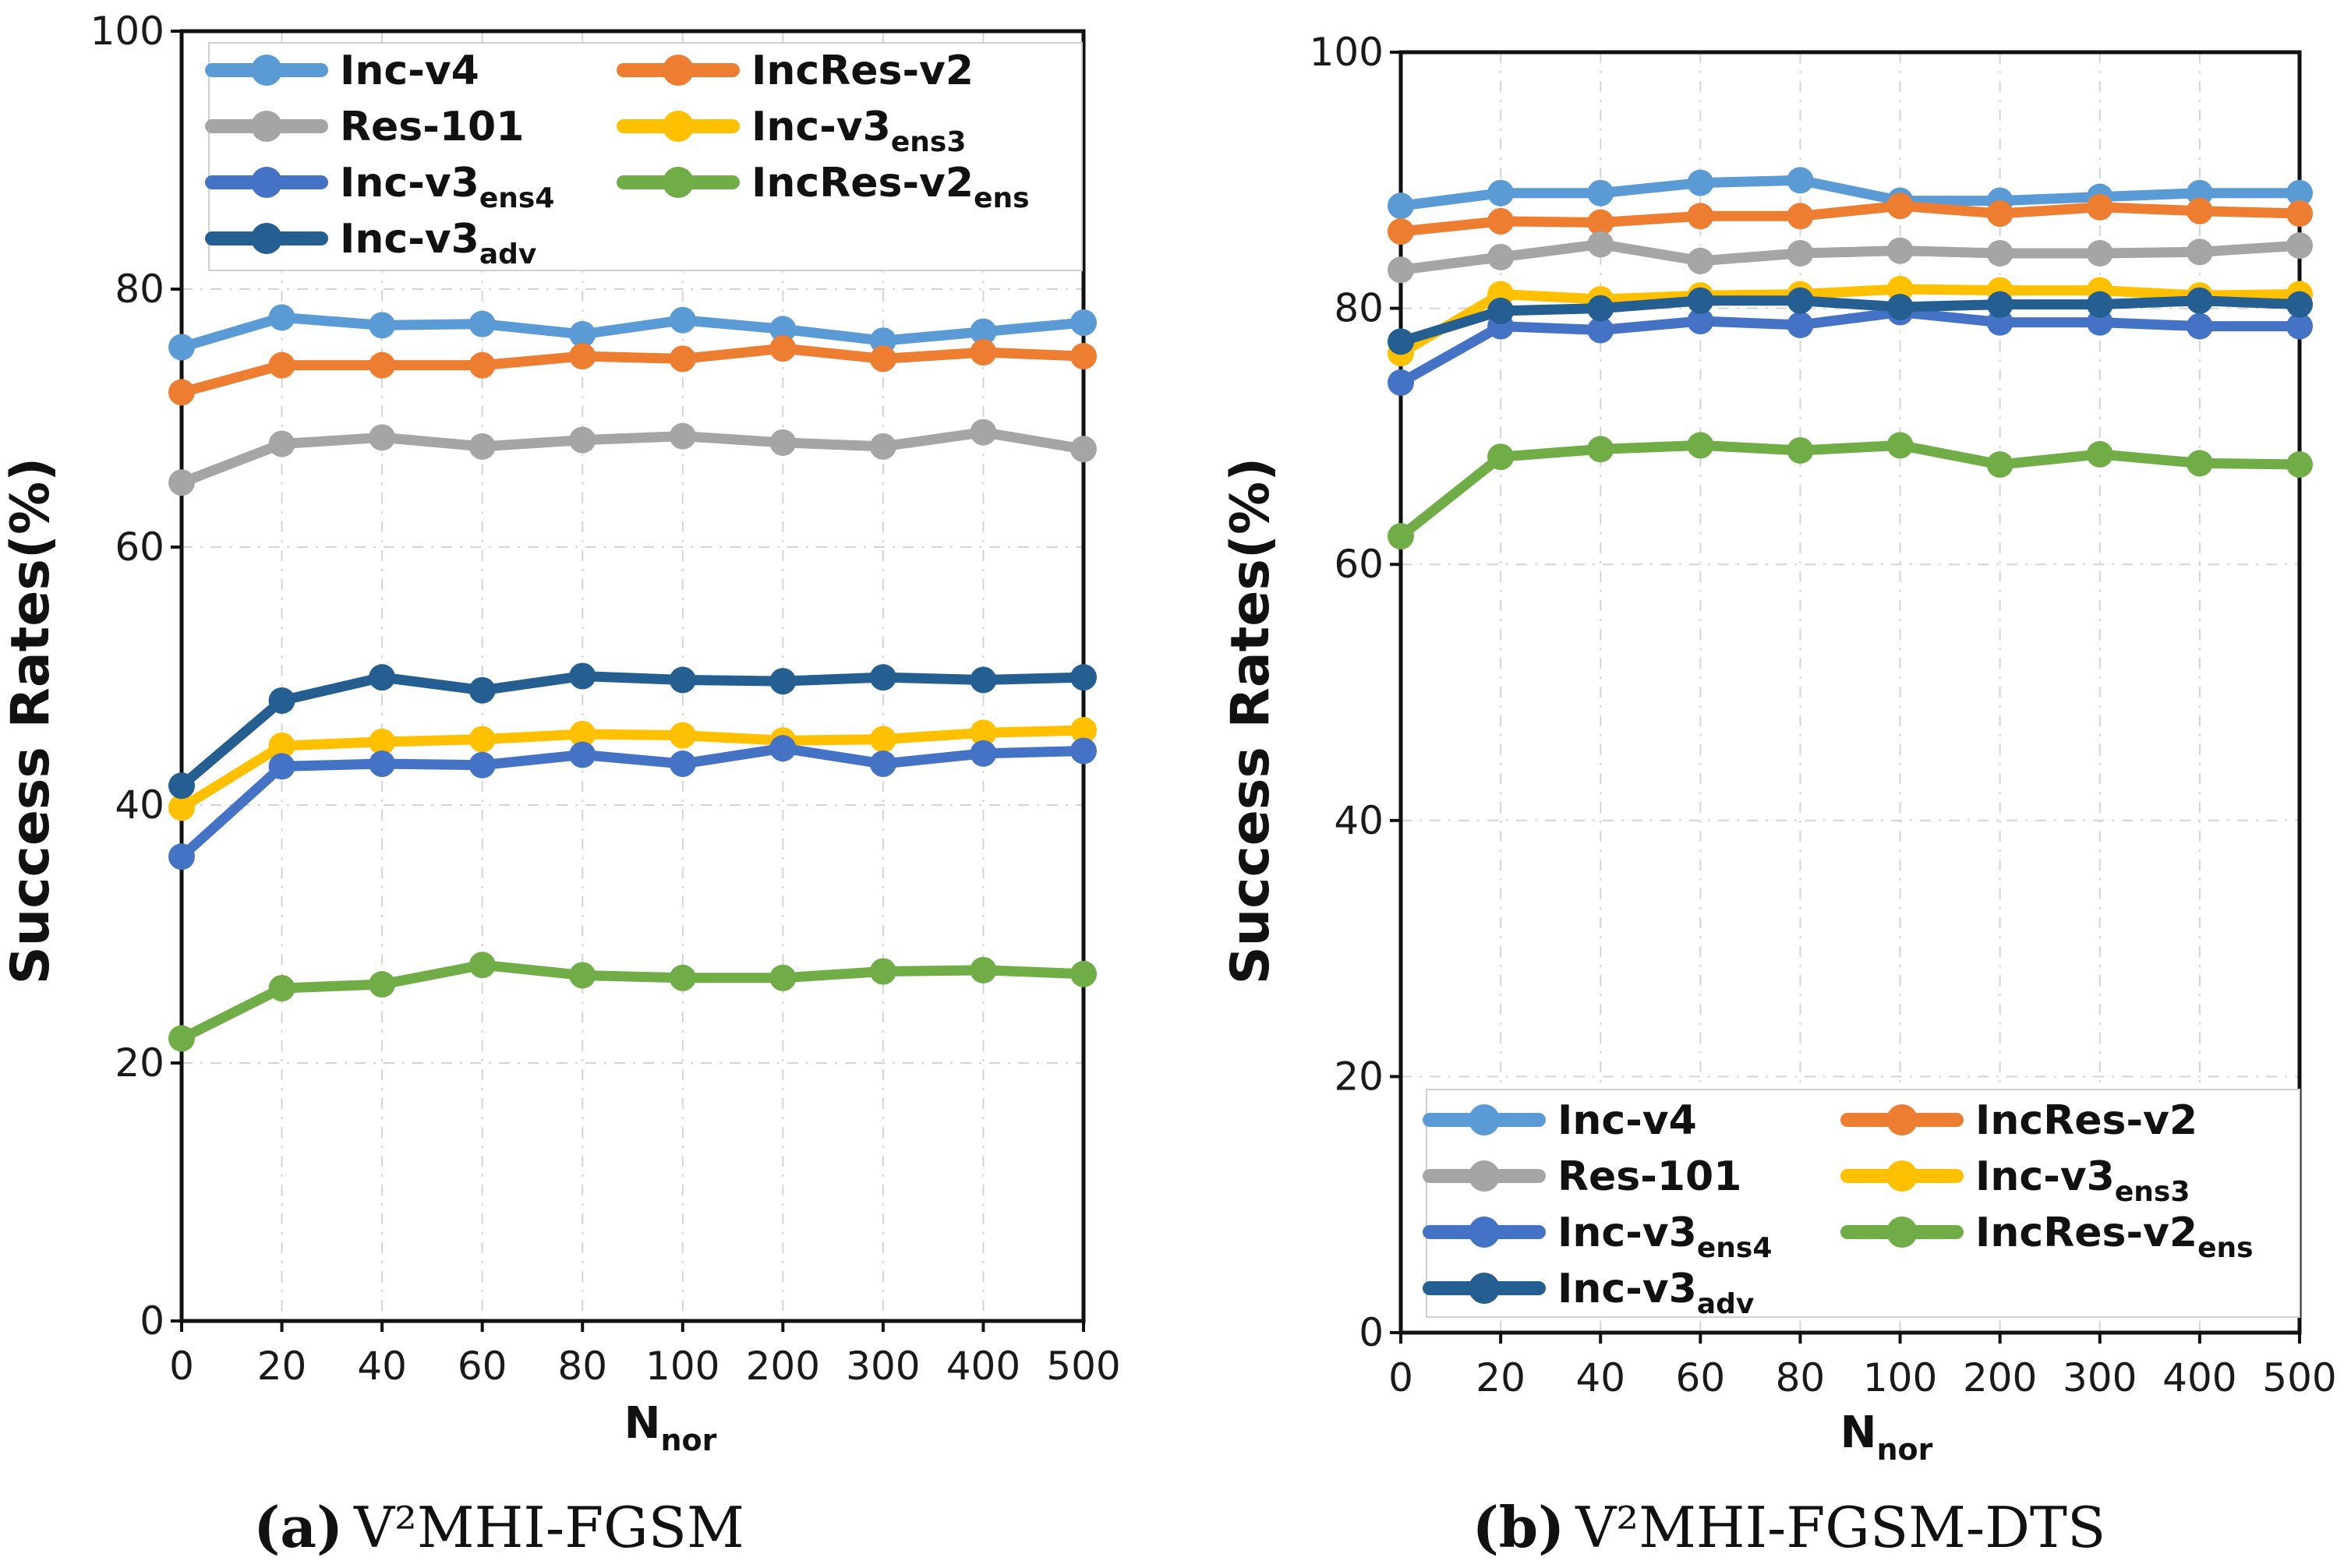 The height and width of the screenshot is (1568, 2344). I want to click on chart-b-series-incres-v2-line, so click(1850, 218).